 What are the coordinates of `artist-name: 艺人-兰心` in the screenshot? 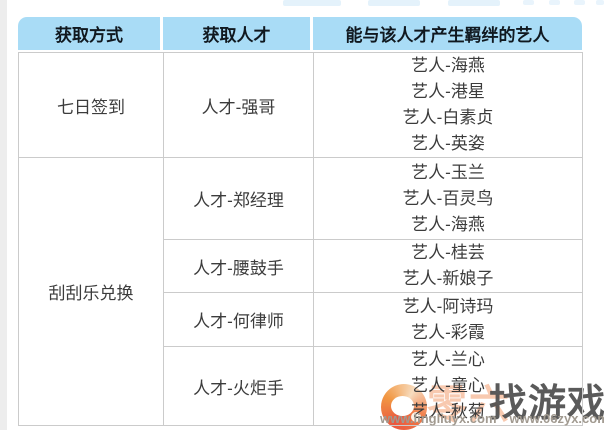 It's located at (448, 359).